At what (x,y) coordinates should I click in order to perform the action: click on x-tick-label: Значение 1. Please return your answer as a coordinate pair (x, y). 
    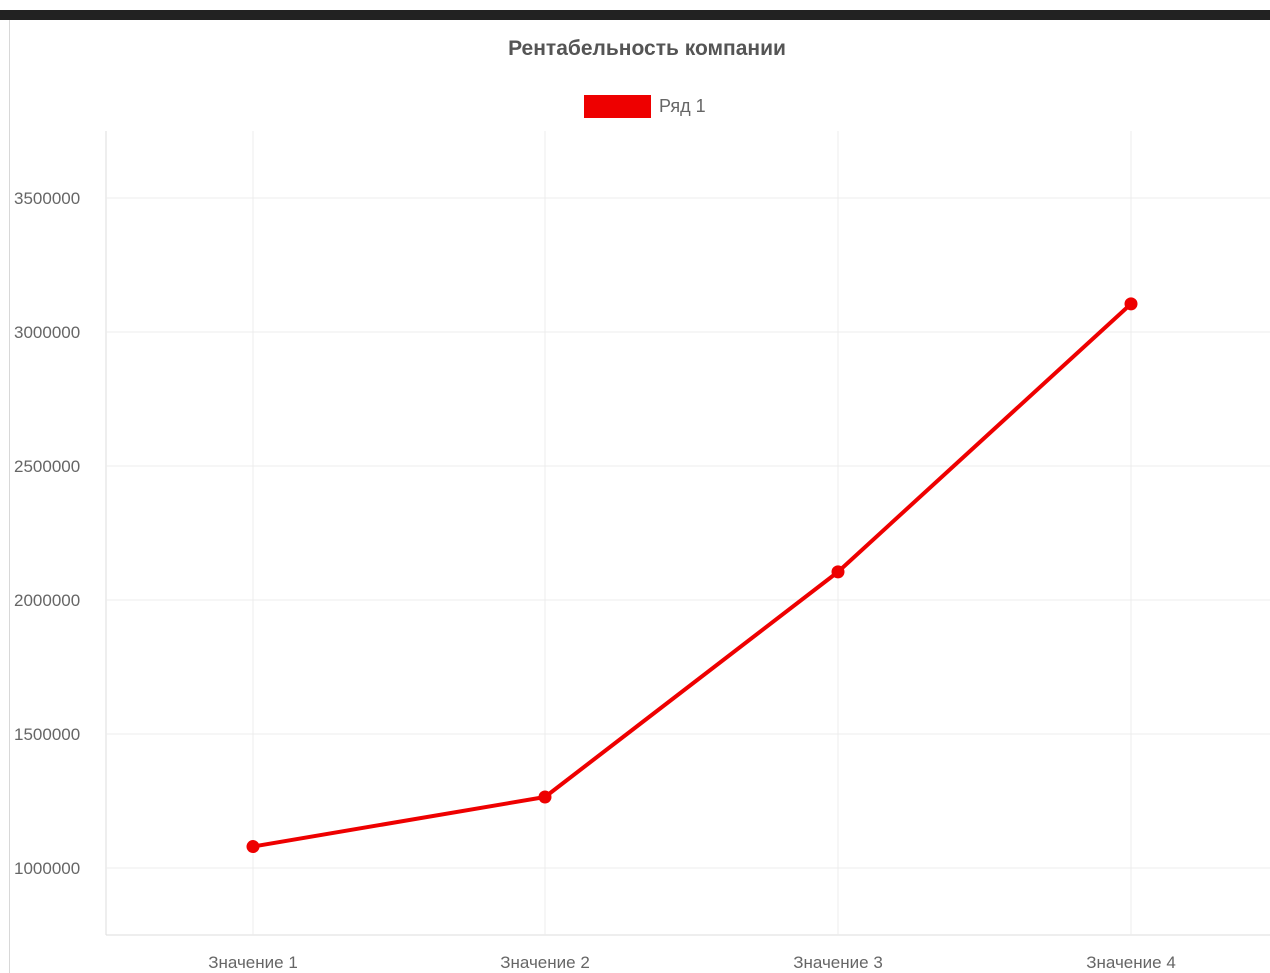
    Looking at the image, I should click on (253, 962).